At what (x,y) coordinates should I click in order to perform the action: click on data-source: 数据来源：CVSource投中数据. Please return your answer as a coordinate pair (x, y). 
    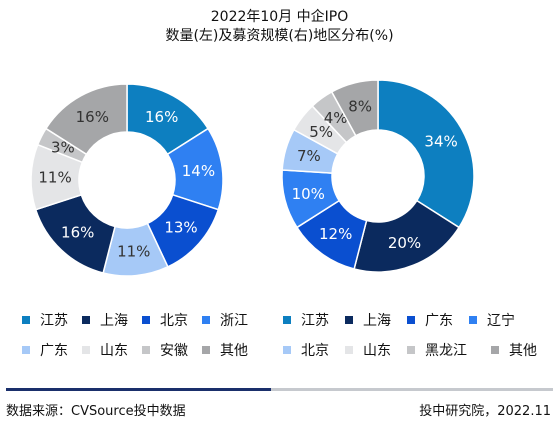
    Looking at the image, I should click on (96, 411).